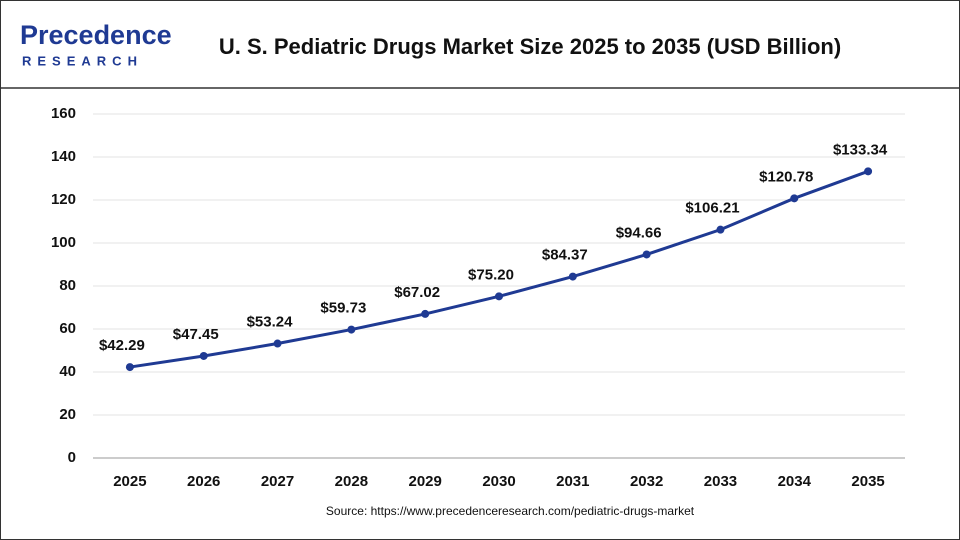  Describe the element at coordinates (63, 156) in the screenshot. I see `y-tick-label: 140` at that location.